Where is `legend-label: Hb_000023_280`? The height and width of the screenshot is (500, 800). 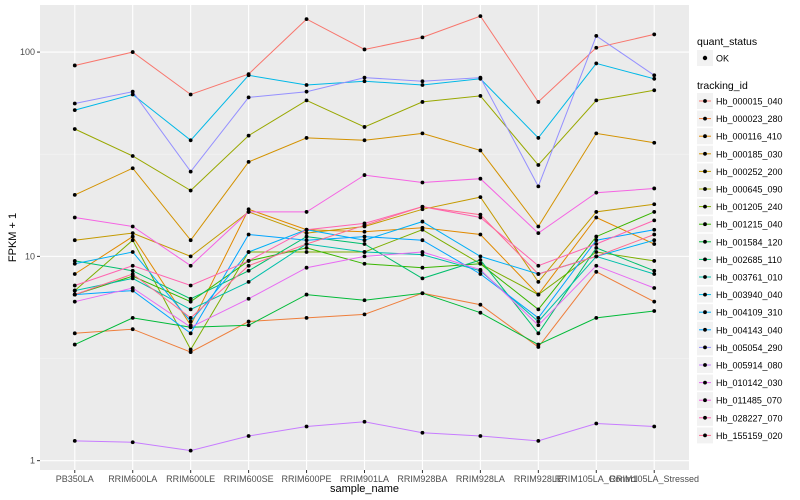 legend-label: Hb_000023_280 is located at coordinates (749, 119).